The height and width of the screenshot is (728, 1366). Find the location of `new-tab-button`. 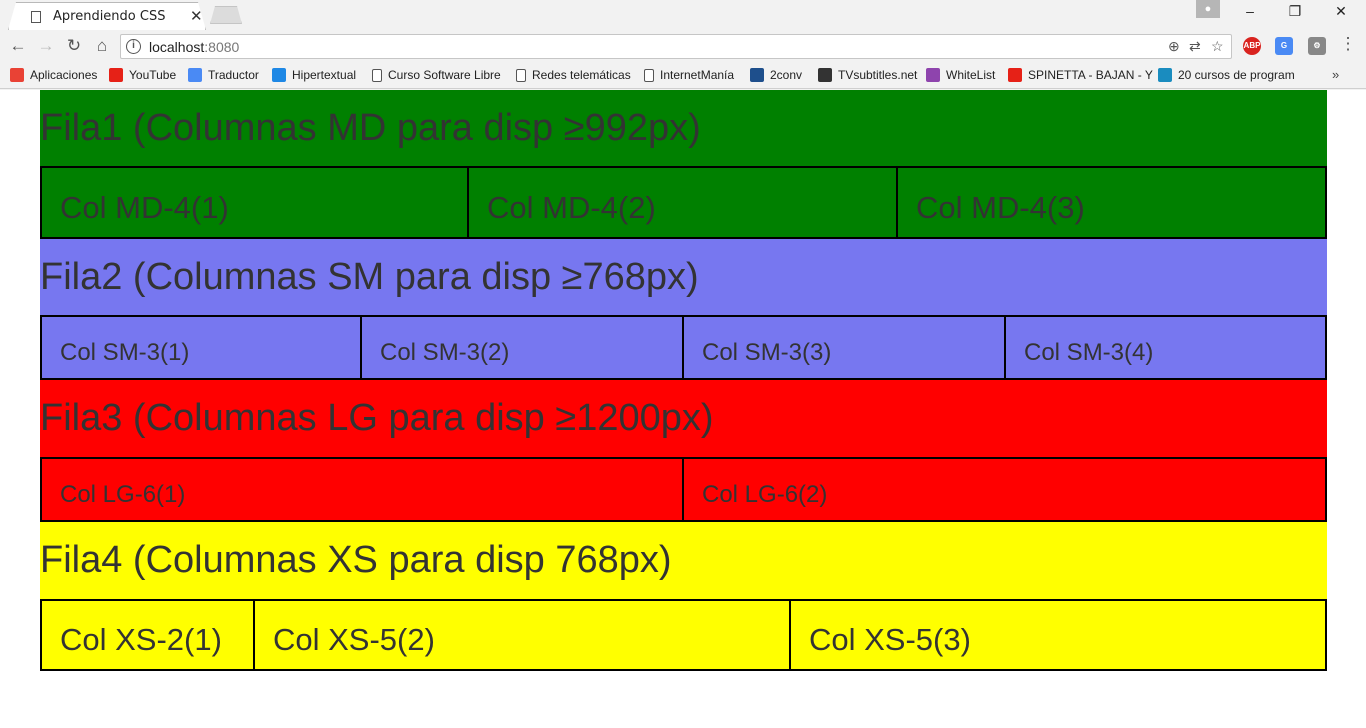

new-tab-button is located at coordinates (226, 15).